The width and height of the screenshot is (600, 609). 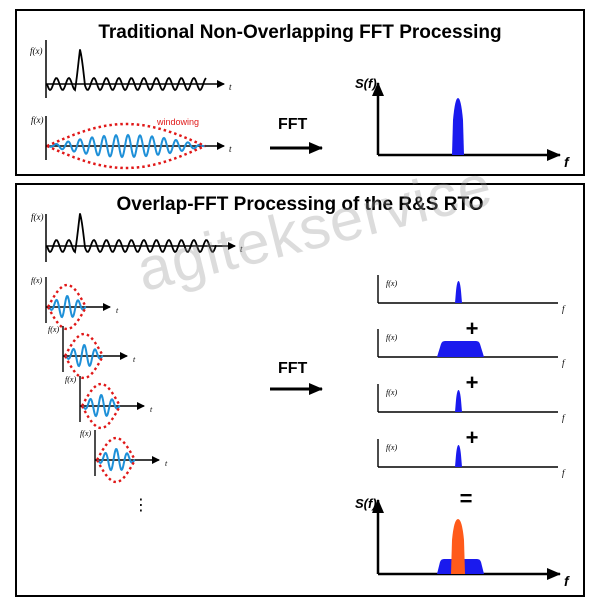 I want to click on partial-spectra: f(x) f + f(x) f + f(x) f + f(x) f, so click(x=471, y=376).